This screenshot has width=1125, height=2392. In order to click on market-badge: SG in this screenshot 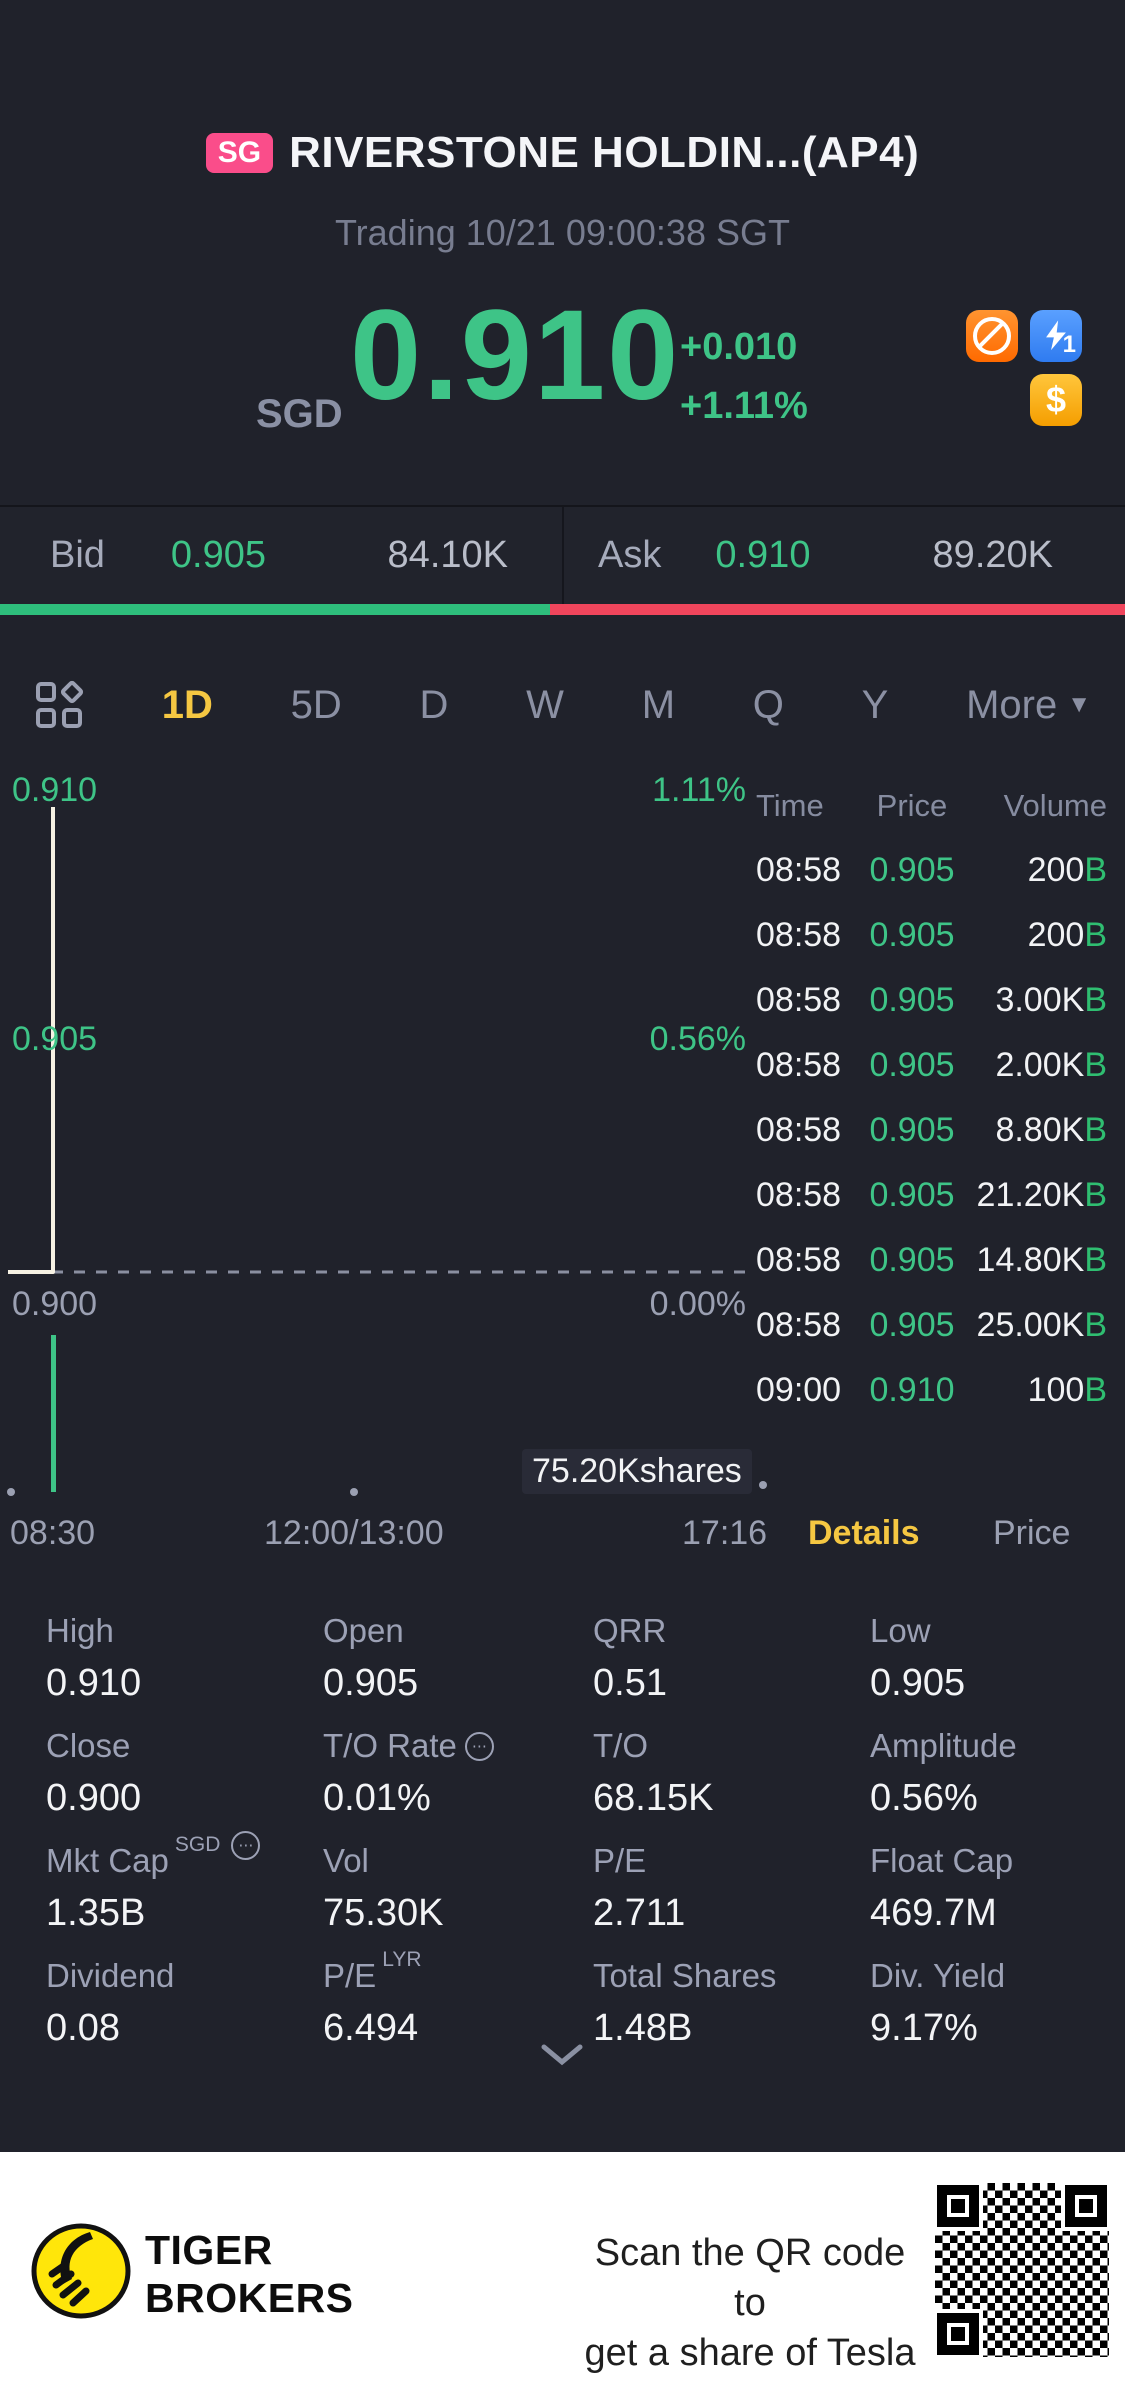, I will do `click(239, 153)`.